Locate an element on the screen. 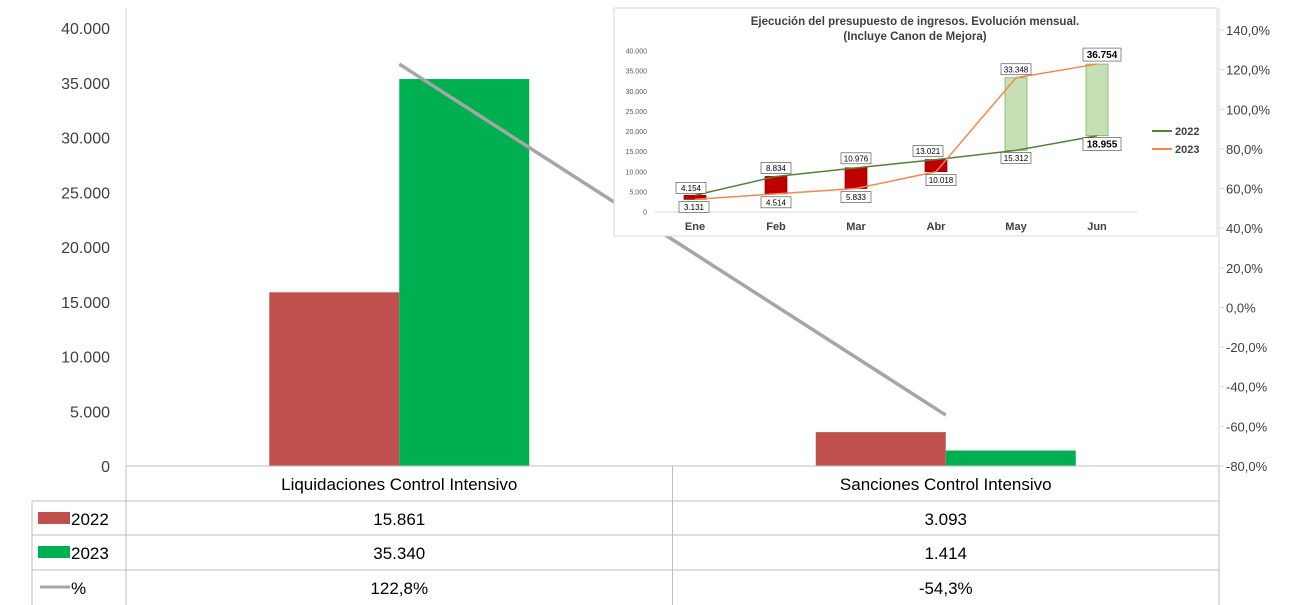  y-tick-label: 20.000 is located at coordinates (85, 248).